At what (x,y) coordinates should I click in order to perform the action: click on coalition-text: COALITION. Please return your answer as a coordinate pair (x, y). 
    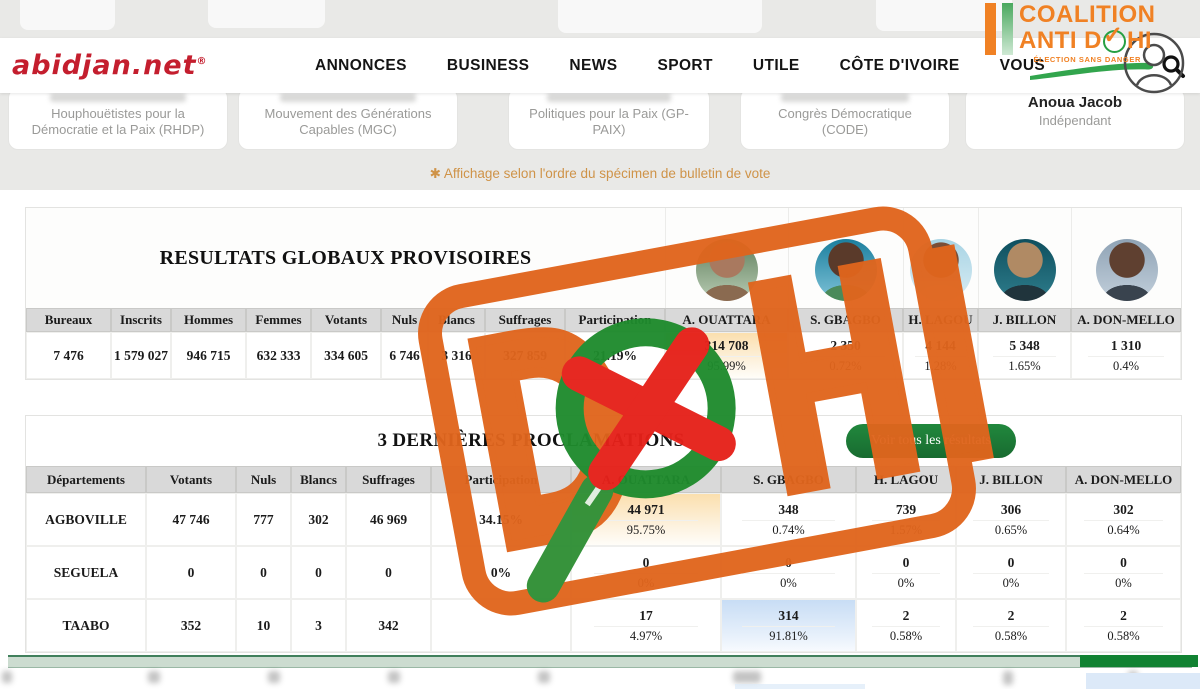
    Looking at the image, I should click on (1087, 14).